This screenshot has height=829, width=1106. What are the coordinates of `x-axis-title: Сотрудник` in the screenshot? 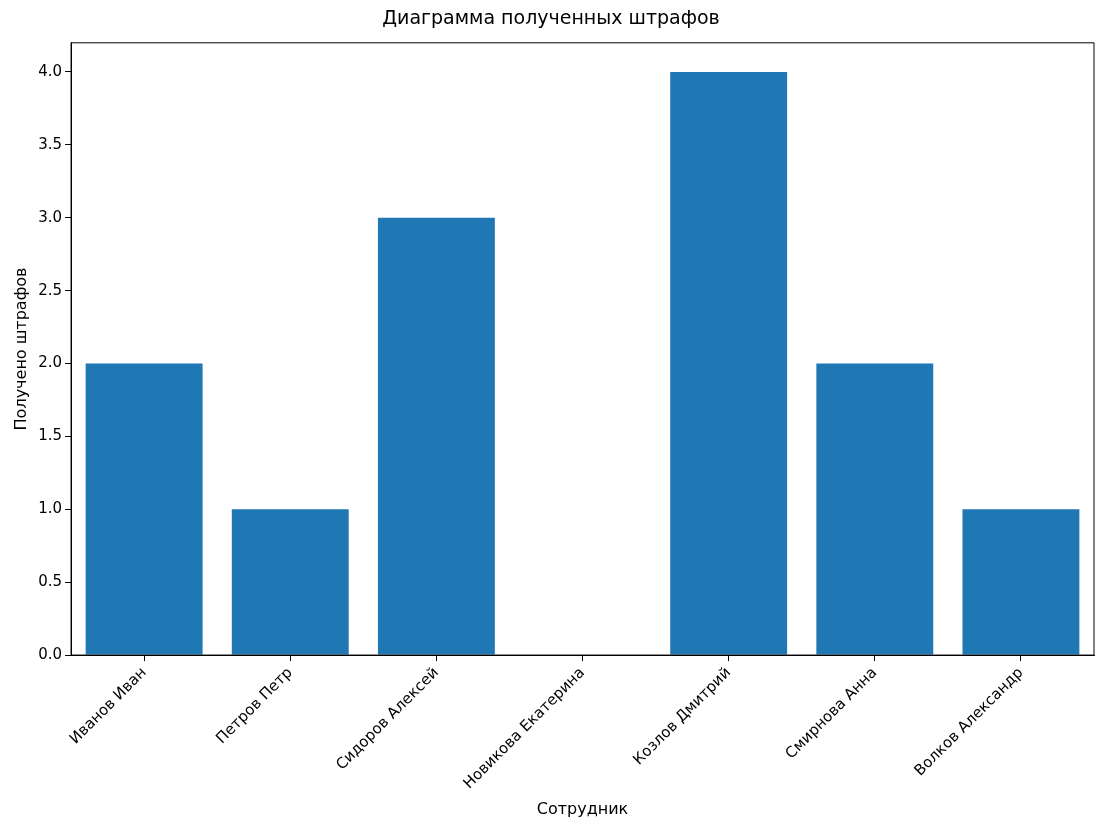 It's located at (582, 808).